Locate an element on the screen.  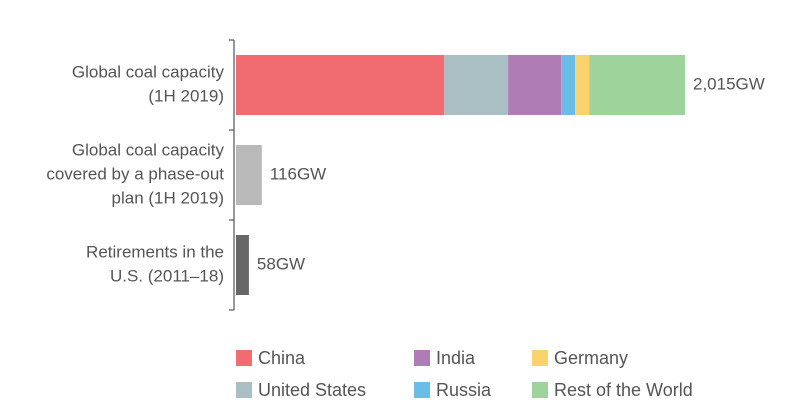
legend-label: Rest of the World is located at coordinates (623, 390).